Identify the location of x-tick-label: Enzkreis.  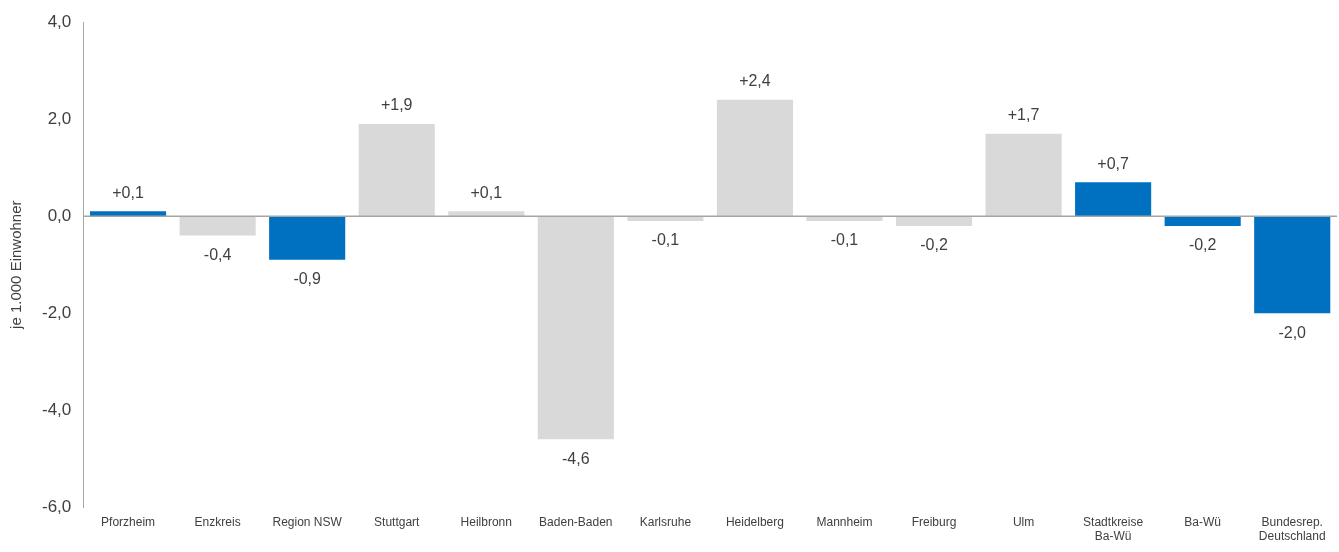
(217, 521).